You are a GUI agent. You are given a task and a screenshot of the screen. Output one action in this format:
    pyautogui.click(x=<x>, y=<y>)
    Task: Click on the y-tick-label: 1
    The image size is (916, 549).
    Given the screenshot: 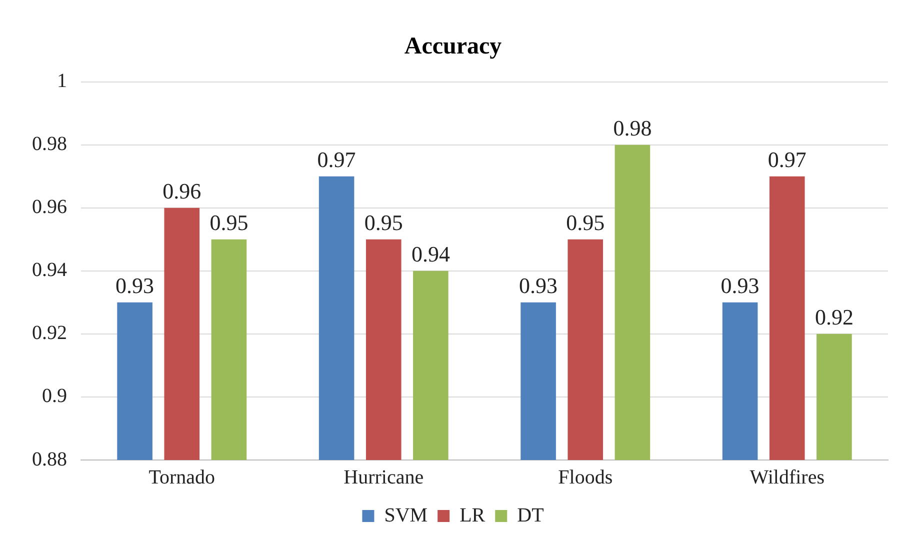 What is the action you would take?
    pyautogui.click(x=62, y=81)
    